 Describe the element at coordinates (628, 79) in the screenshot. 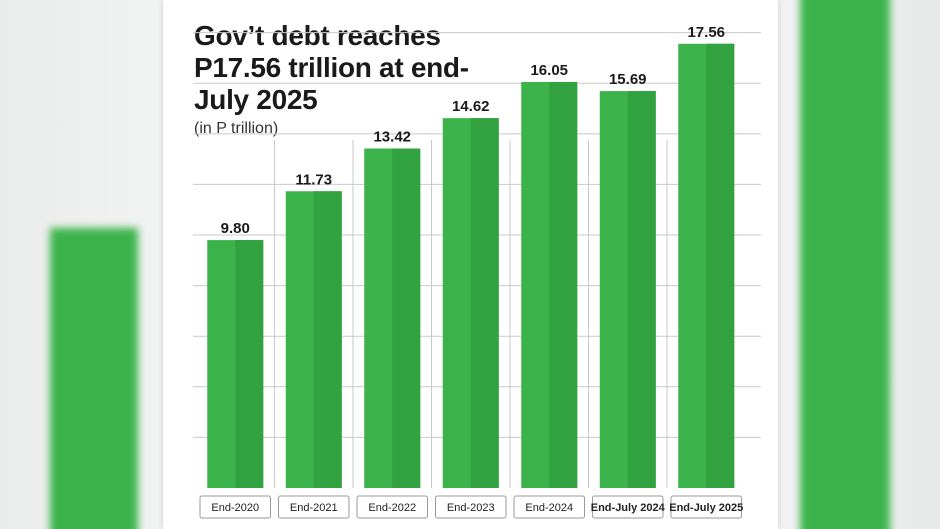

I see `data-label: 15.69` at that location.